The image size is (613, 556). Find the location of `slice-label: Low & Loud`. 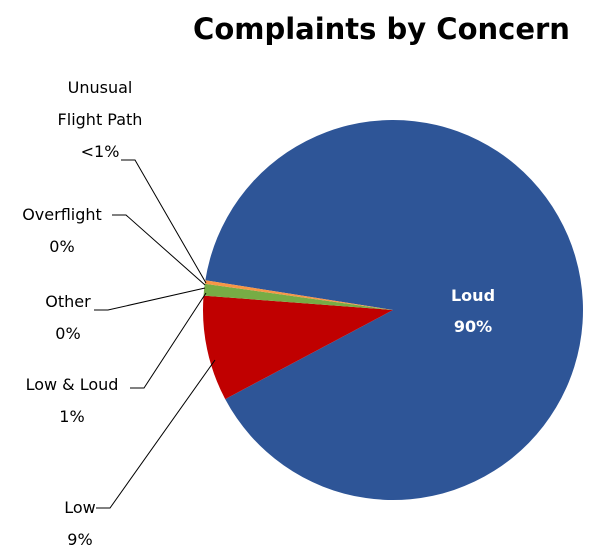

slice-label: Low & Loud is located at coordinates (72, 384).